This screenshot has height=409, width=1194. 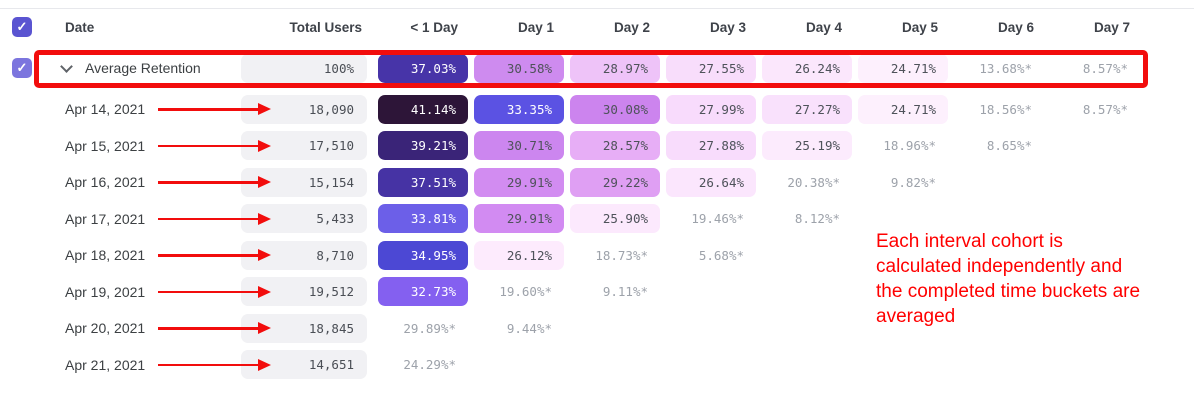 I want to click on date-cell: Apr 18, 2021, so click(x=137, y=255).